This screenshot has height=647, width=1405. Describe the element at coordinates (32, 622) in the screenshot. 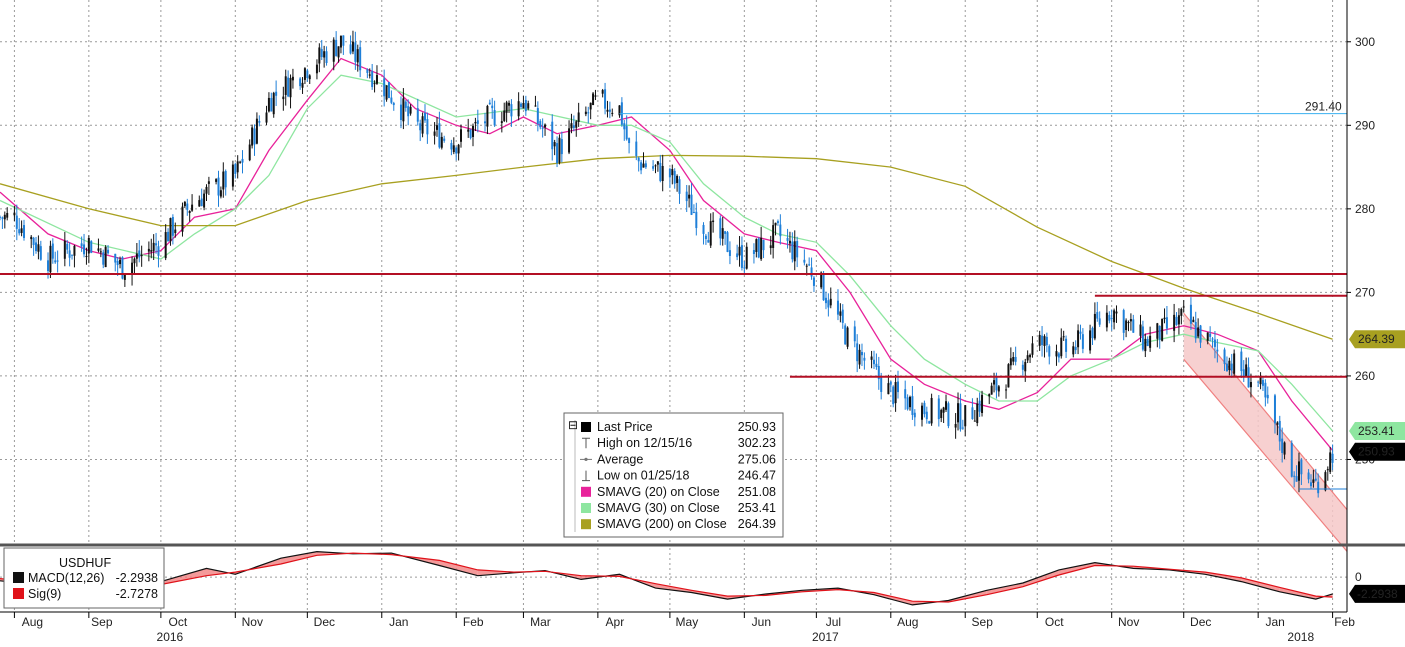

I see `x-tick-label: Aug` at that location.